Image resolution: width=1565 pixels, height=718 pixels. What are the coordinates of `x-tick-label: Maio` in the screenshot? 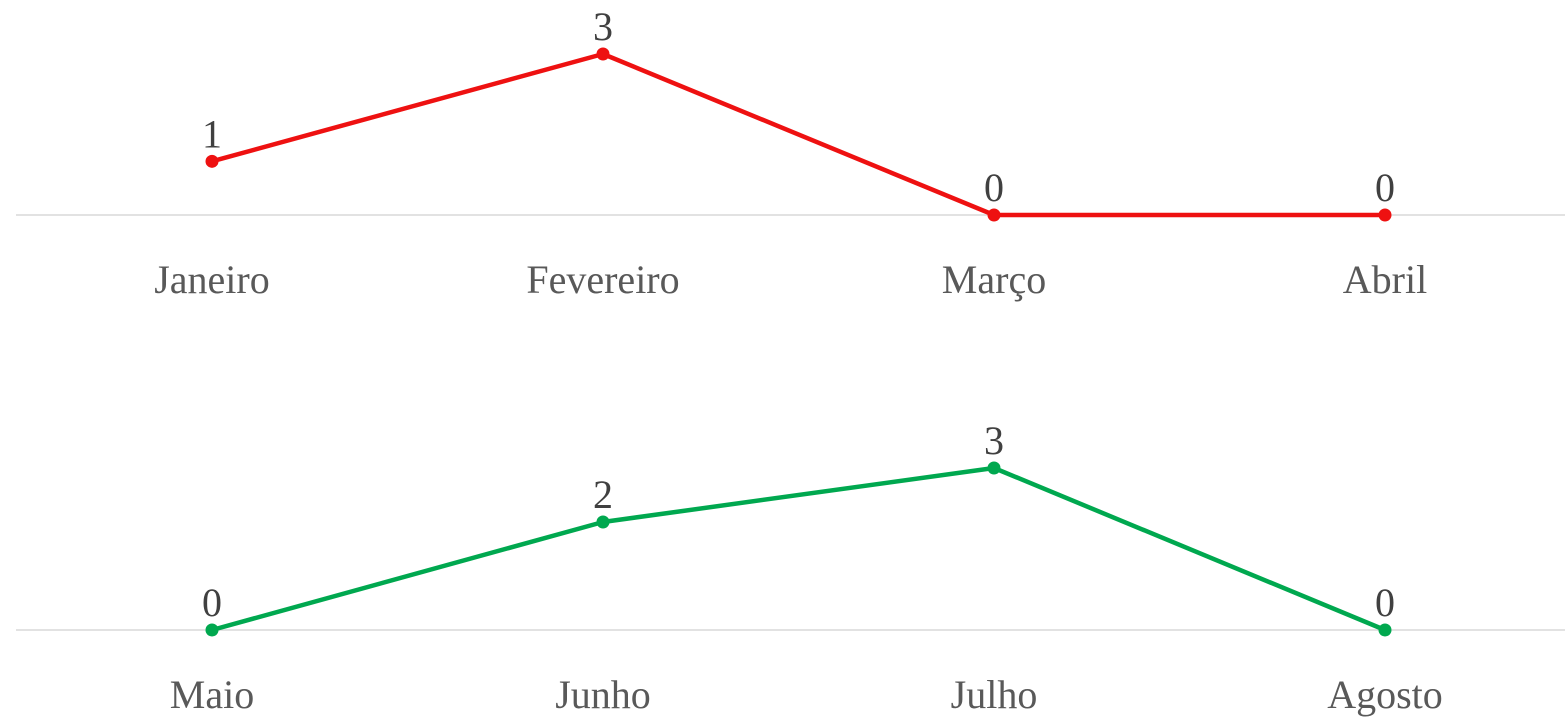 It's located at (212, 694).